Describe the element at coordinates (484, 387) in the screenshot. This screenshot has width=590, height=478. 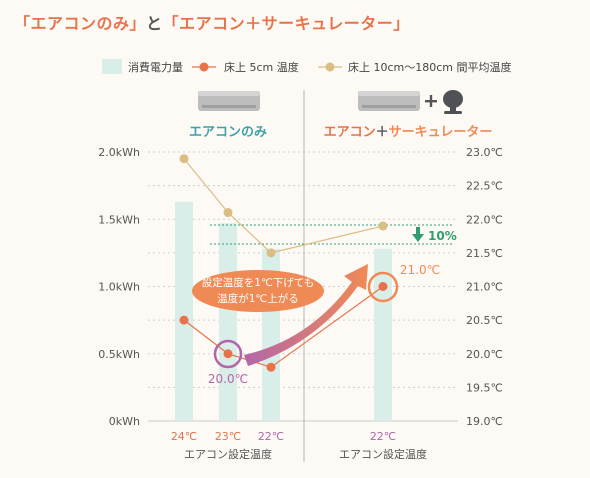
I see `y-right-tick-label: 19.5℃` at that location.